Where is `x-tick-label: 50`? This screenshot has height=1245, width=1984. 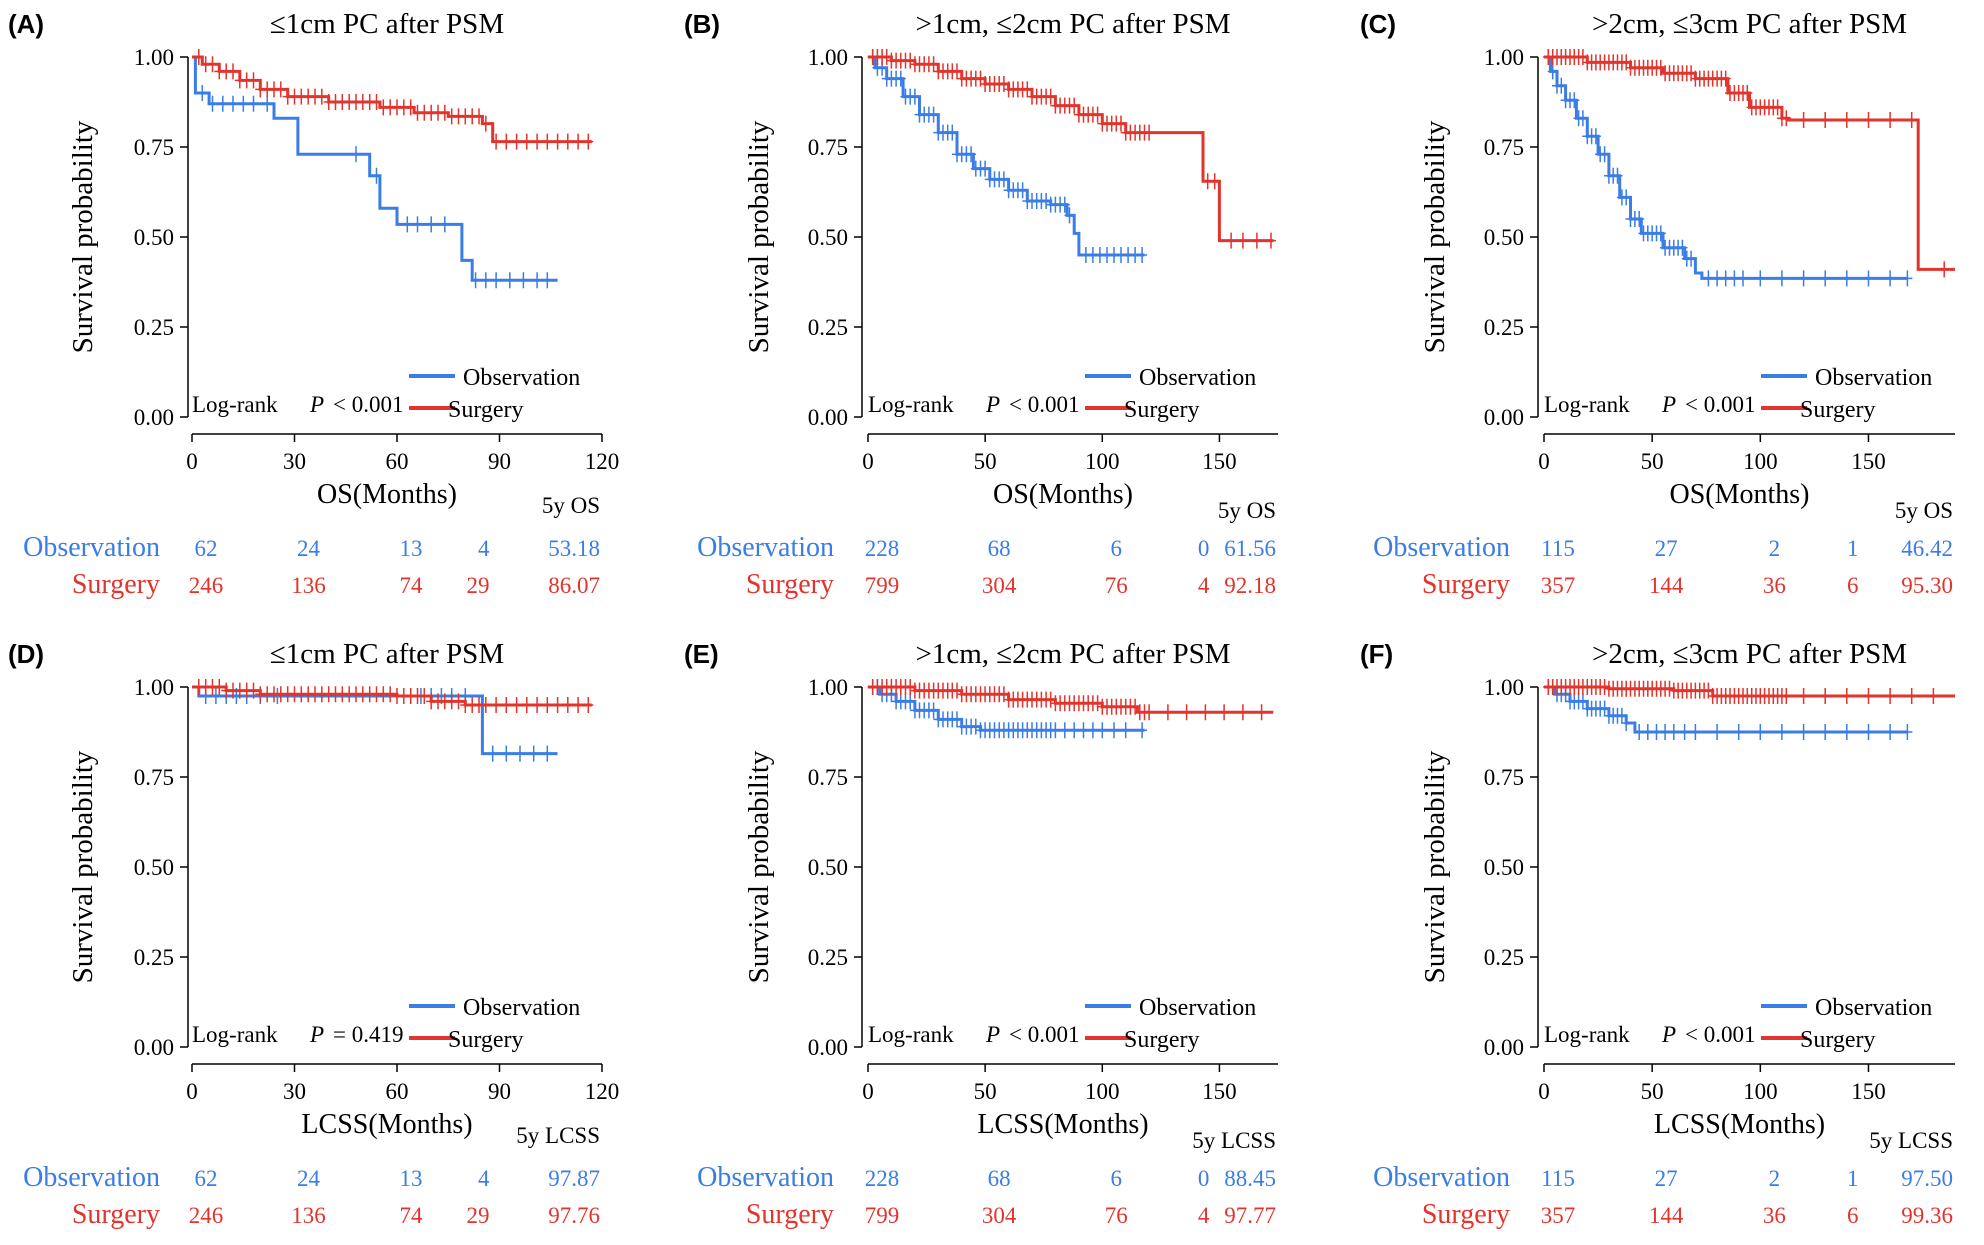 x-tick-label: 50 is located at coordinates (985, 461).